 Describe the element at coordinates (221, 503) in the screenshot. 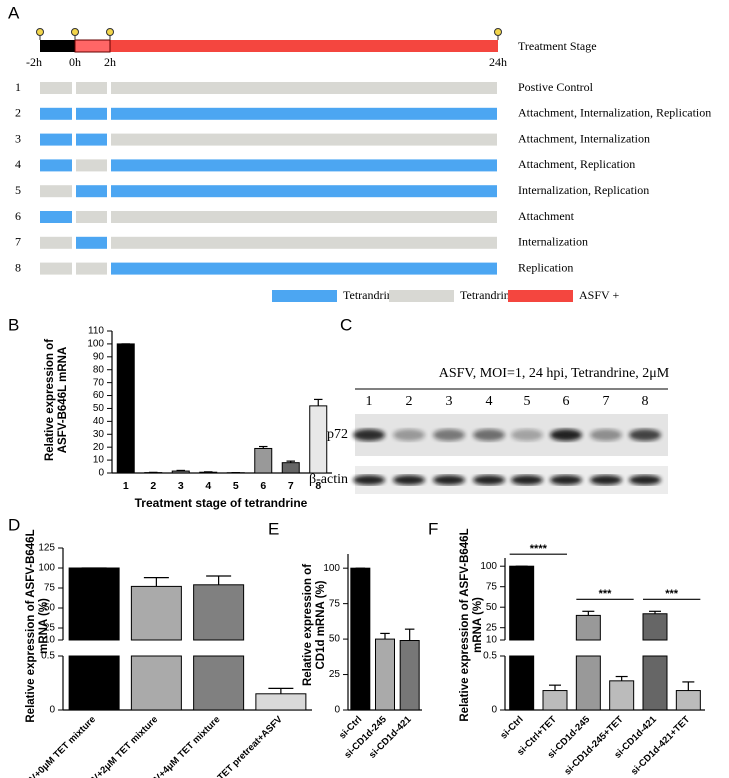

I see `x-axis-label: Treatment stage of tetrandrine` at that location.